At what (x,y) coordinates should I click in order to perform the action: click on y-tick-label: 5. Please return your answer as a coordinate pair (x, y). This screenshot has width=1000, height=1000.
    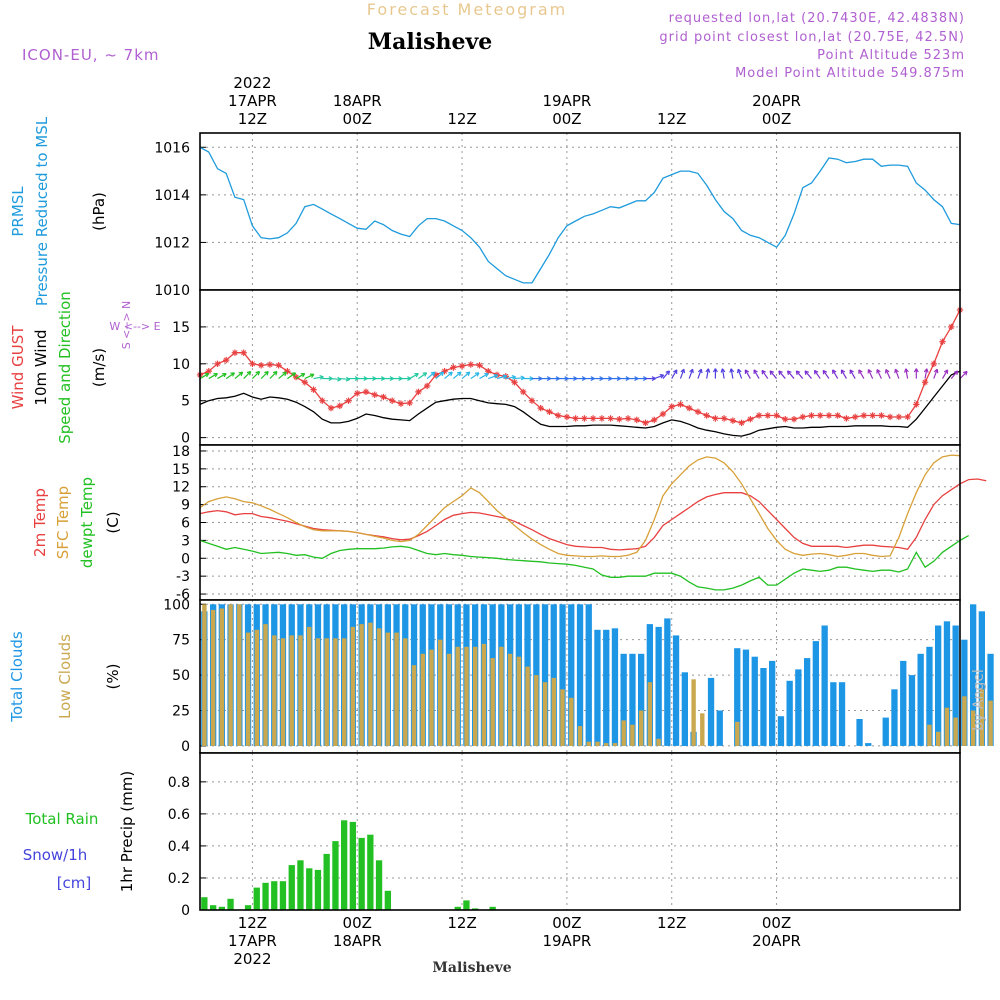
    Looking at the image, I should click on (185, 402).